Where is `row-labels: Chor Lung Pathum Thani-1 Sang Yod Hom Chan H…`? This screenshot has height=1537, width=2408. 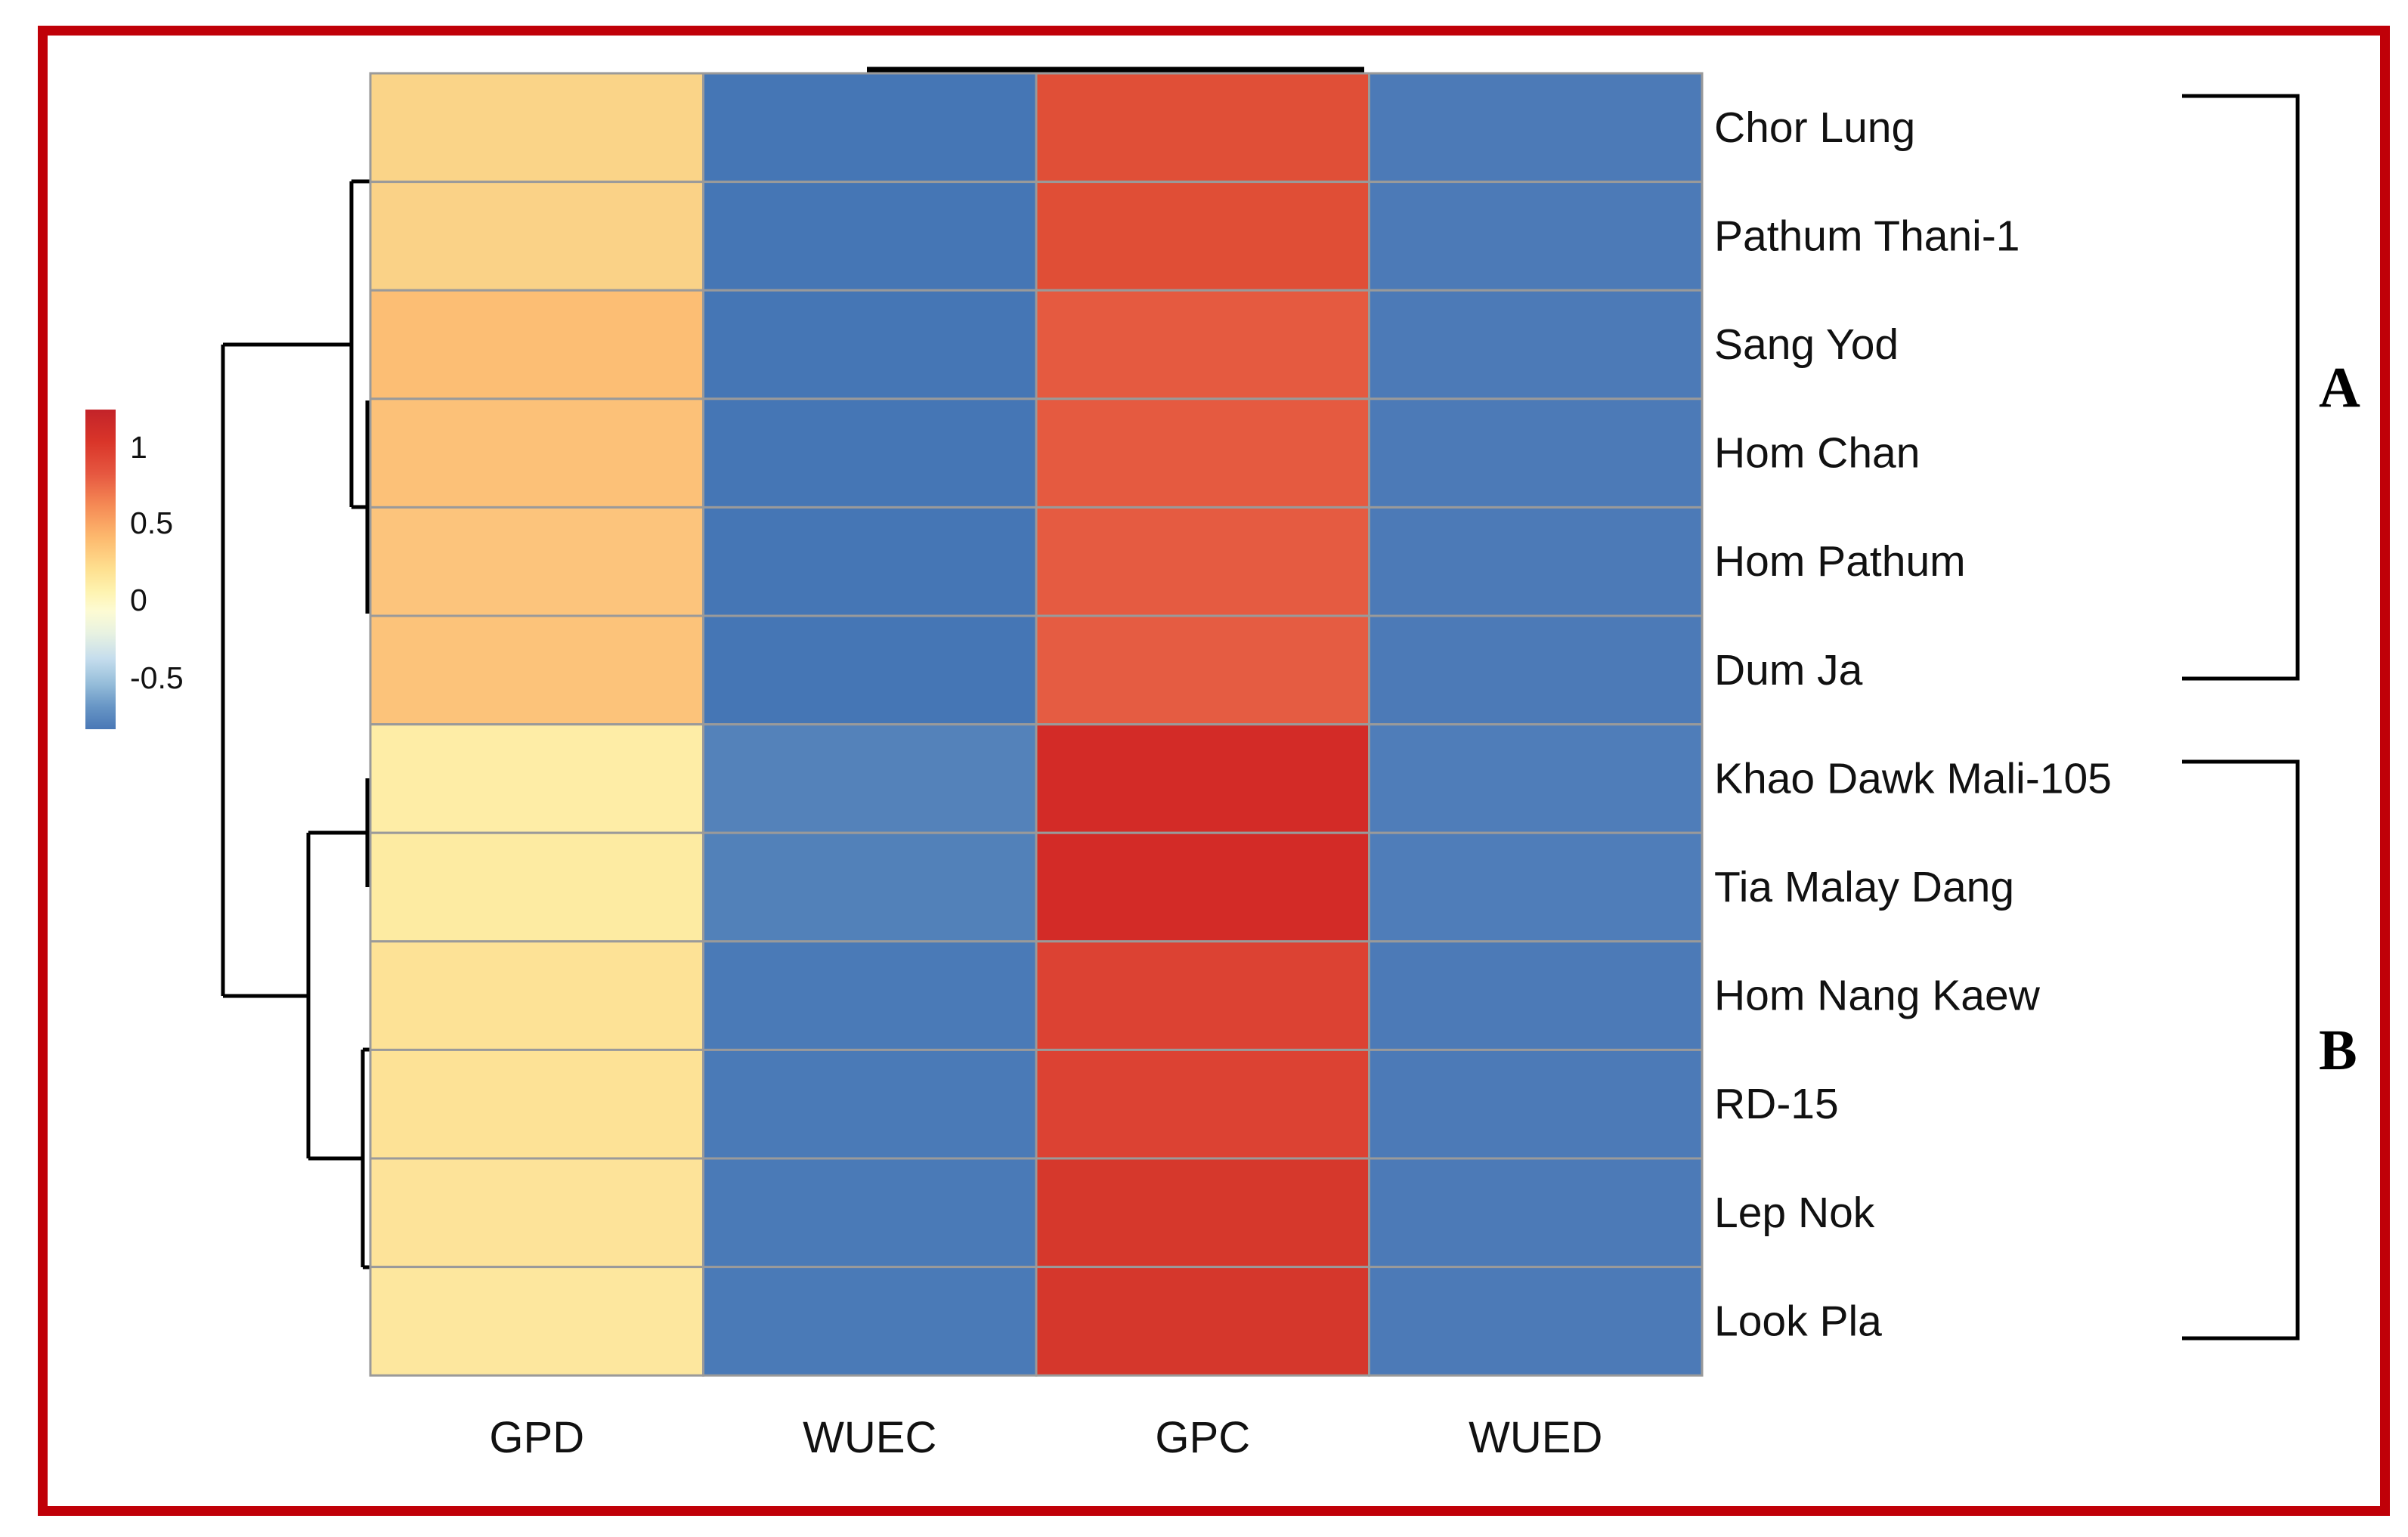
row-labels: Chor Lung Pathum Thani-1 Sang Yod Hom Chan H… is located at coordinates (1913, 725).